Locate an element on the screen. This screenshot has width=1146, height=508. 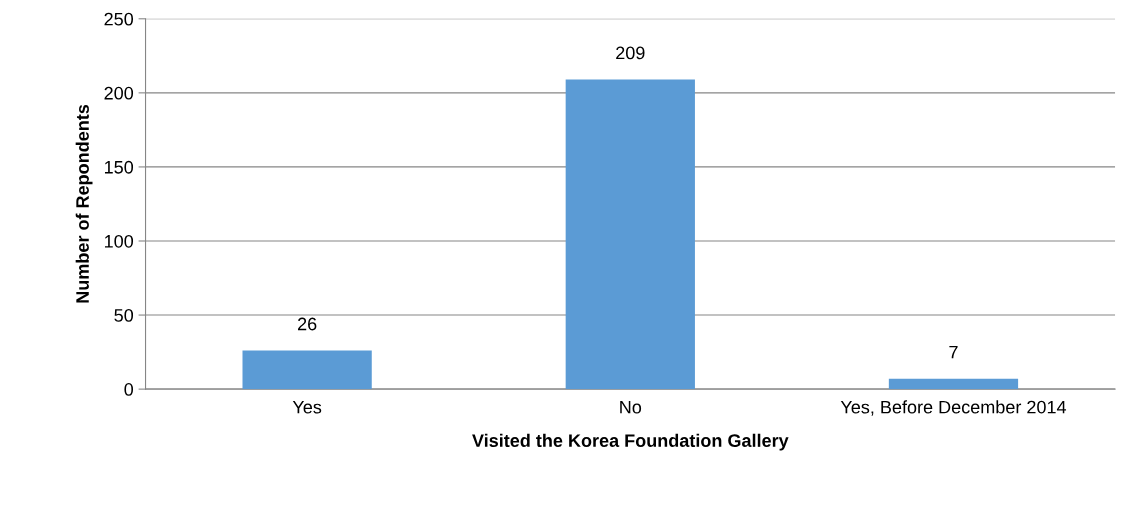
y-tick-label: 250 is located at coordinates (119, 19).